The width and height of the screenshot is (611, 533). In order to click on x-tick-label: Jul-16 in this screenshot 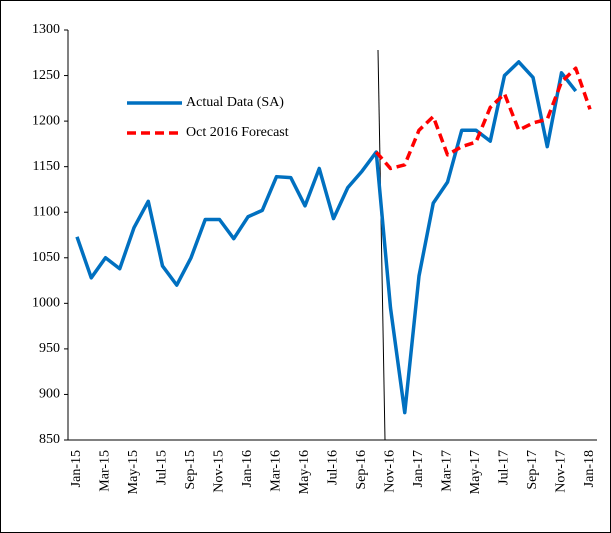, I will do `click(333, 467)`.